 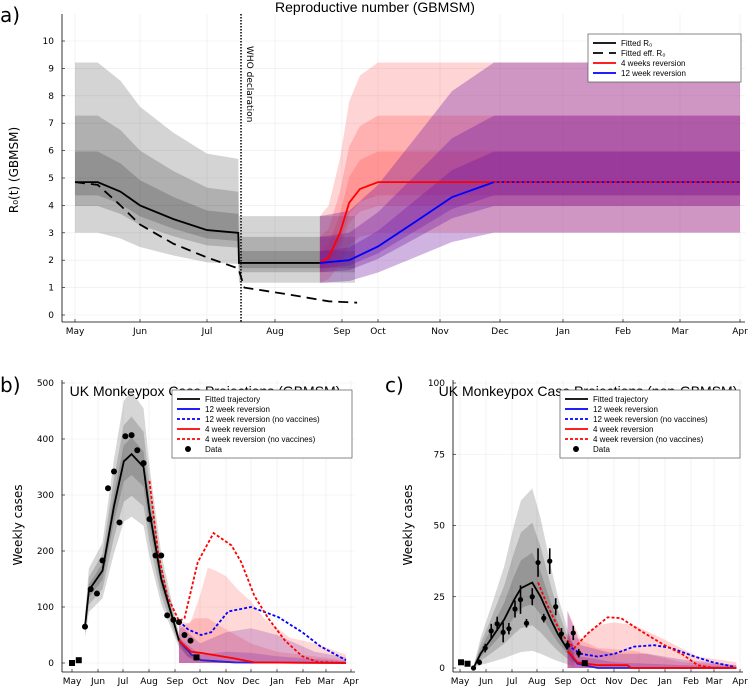 What do you see at coordinates (440, 527) in the screenshot?
I see `y-tick-label: 50` at bounding box center [440, 527].